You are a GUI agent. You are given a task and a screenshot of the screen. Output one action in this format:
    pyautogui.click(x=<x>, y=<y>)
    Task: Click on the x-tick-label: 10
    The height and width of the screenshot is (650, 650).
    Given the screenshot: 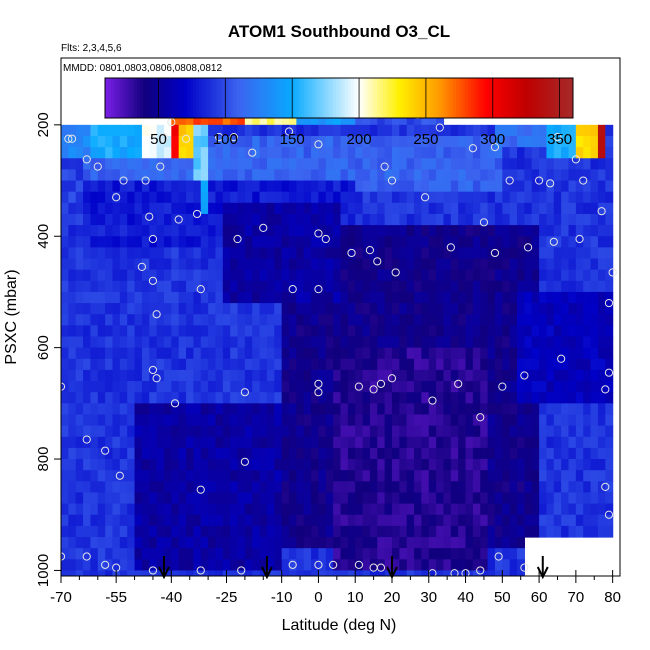 What is the action you would take?
    pyautogui.click(x=355, y=597)
    